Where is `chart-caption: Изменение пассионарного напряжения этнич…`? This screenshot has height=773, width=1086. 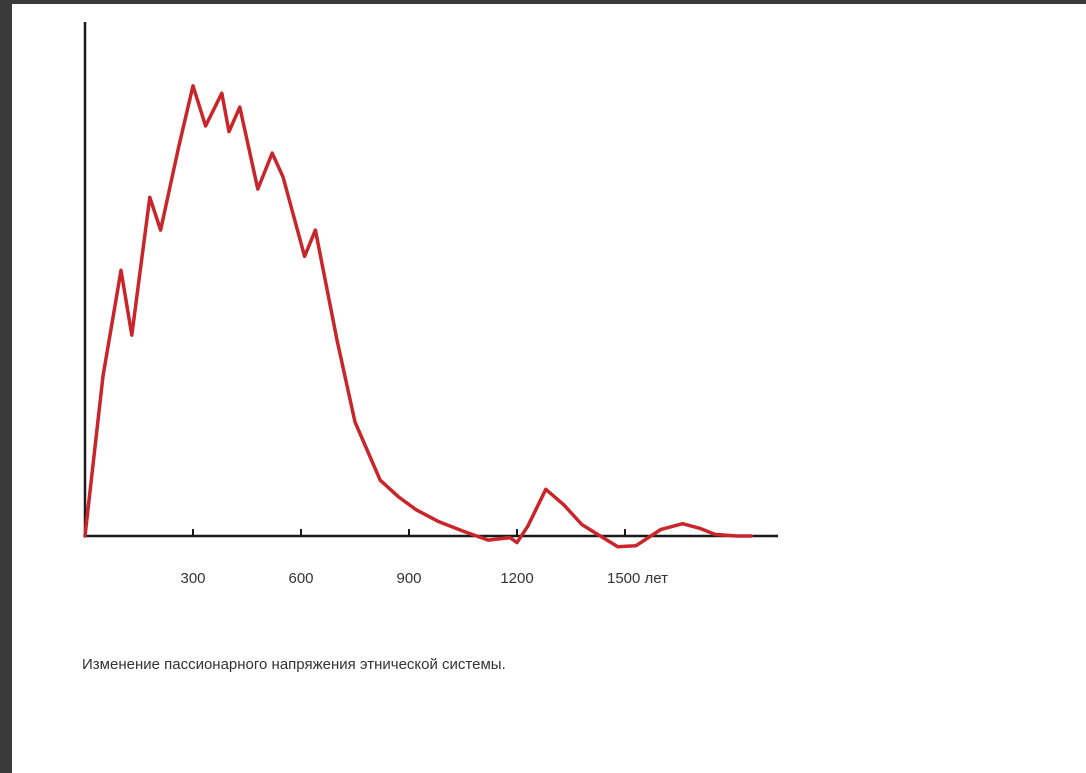 chart-caption: Изменение пассионарного напряжения этнич… is located at coordinates (294, 664).